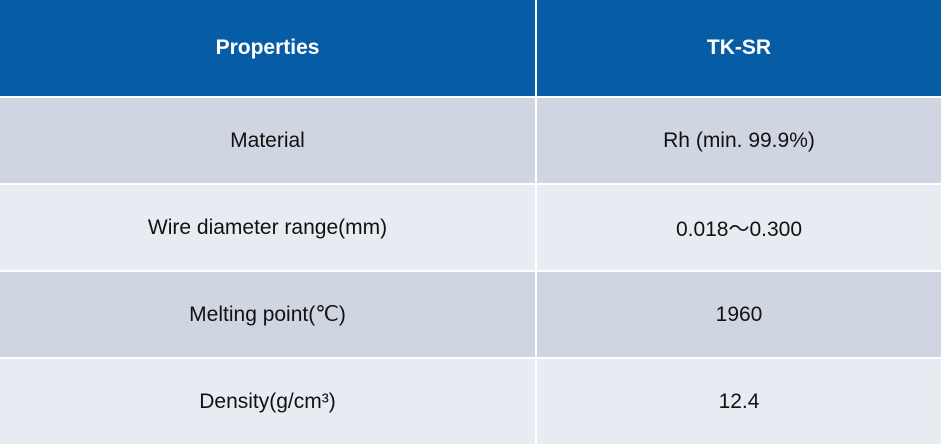  Describe the element at coordinates (739, 314) in the screenshot. I see `table-cell: 1960` at that location.